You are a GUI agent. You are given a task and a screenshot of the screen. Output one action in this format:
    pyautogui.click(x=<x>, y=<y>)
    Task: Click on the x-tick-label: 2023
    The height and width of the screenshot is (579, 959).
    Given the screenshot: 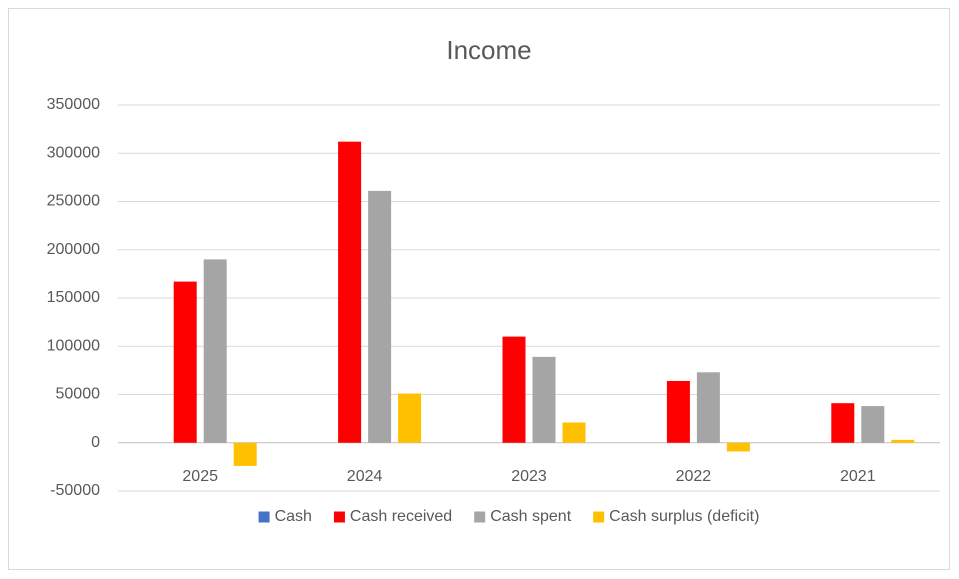 What is the action you would take?
    pyautogui.click(x=529, y=476)
    